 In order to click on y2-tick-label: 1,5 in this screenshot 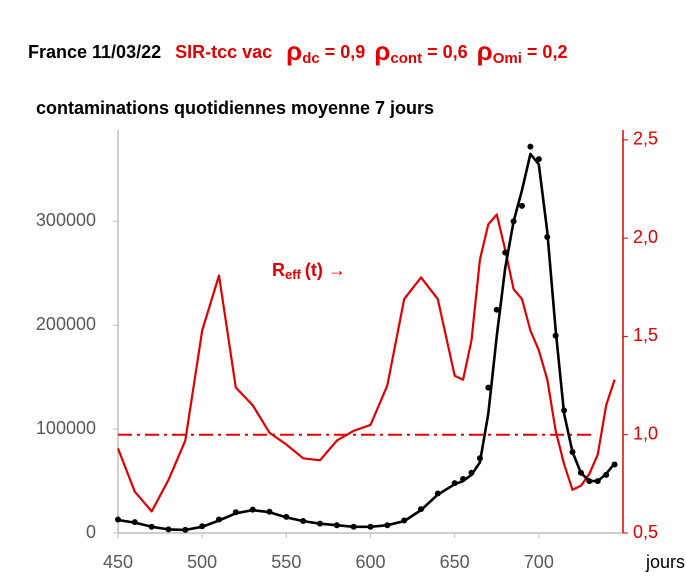, I will do `click(645, 335)`.